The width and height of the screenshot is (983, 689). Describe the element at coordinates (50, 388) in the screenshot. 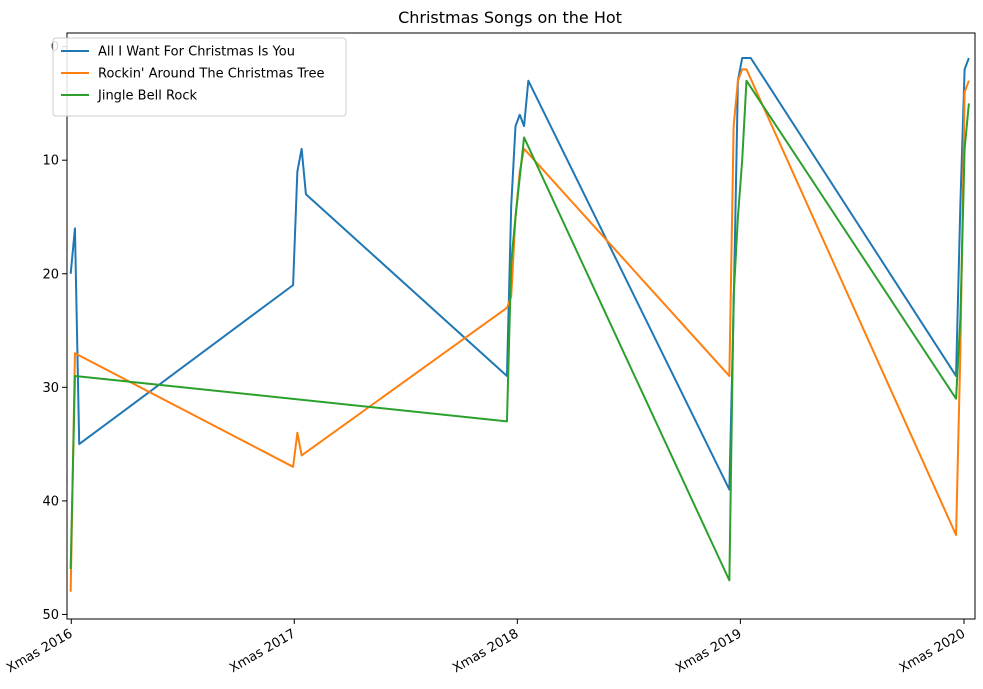

I see `y-tick-label: 30` at that location.